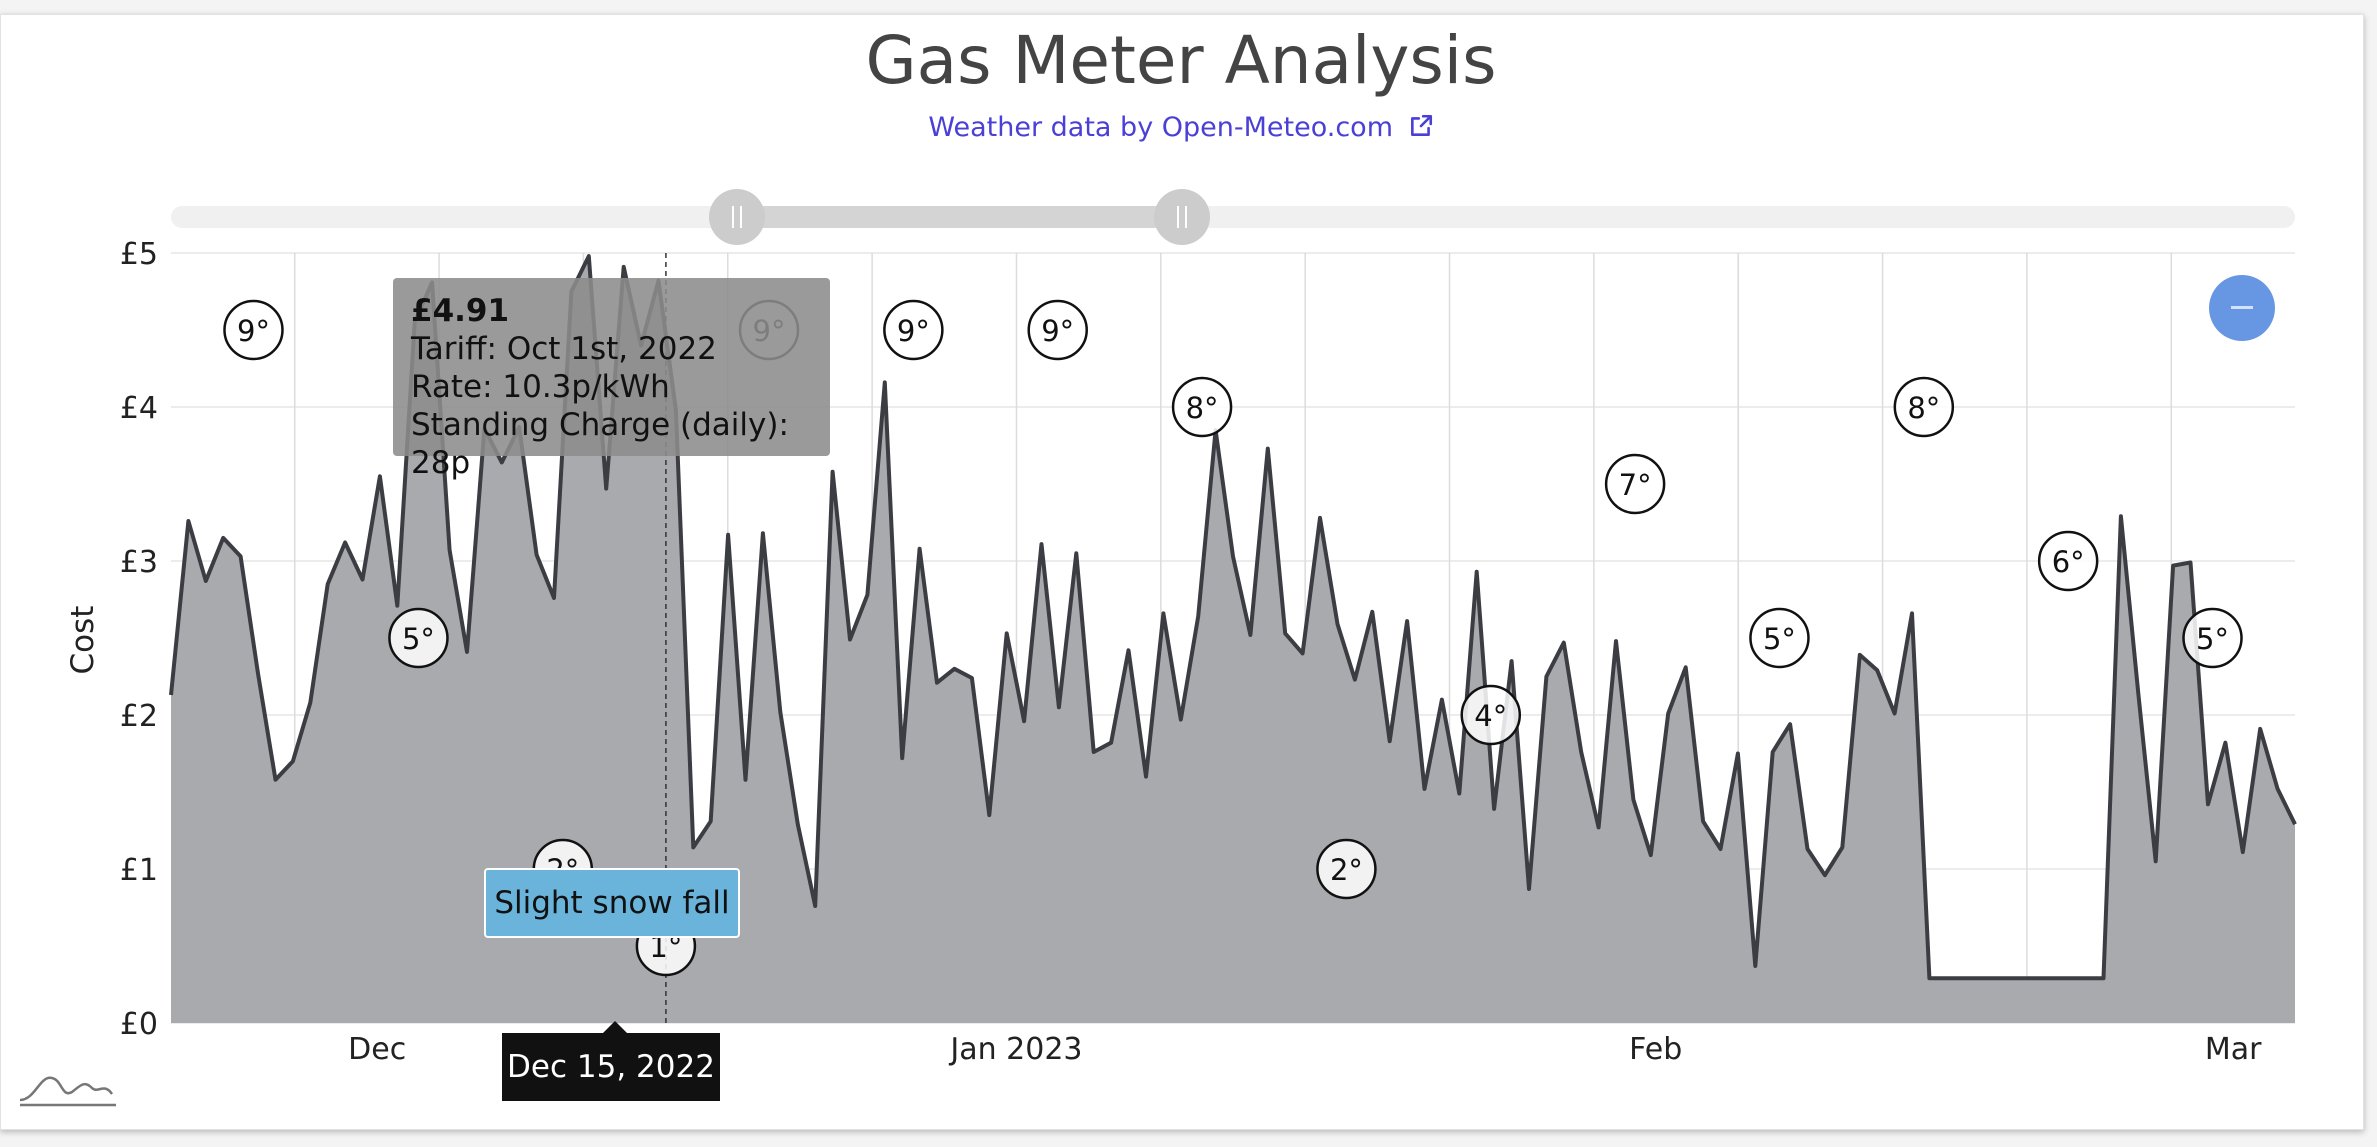 The height and width of the screenshot is (1147, 2377). What do you see at coordinates (460, 311) in the screenshot?
I see `tooltip-price: £4.91` at bounding box center [460, 311].